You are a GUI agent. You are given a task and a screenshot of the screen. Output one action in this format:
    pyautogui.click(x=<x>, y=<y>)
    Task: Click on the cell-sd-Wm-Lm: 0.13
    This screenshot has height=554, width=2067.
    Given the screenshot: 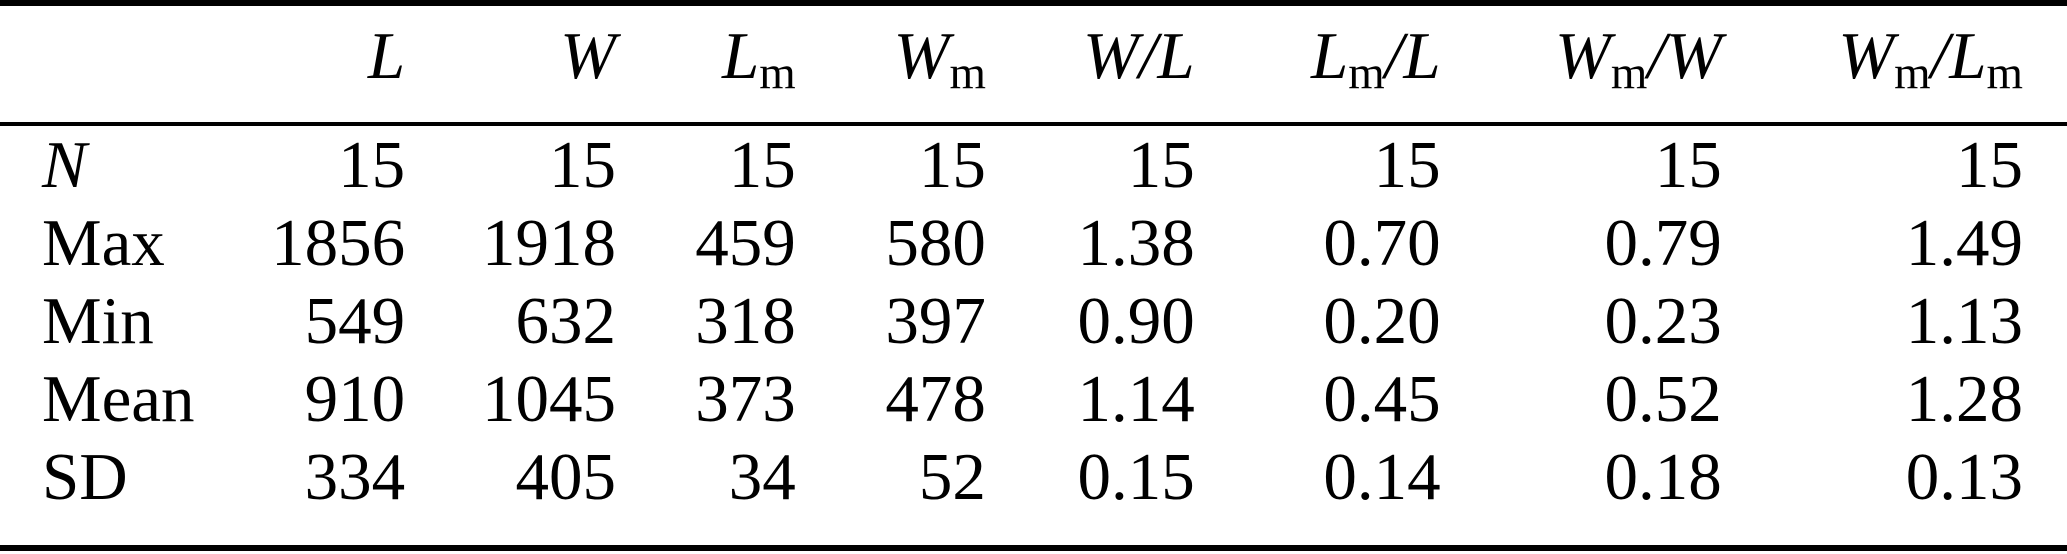 What is the action you would take?
    pyautogui.click(x=1964, y=477)
    